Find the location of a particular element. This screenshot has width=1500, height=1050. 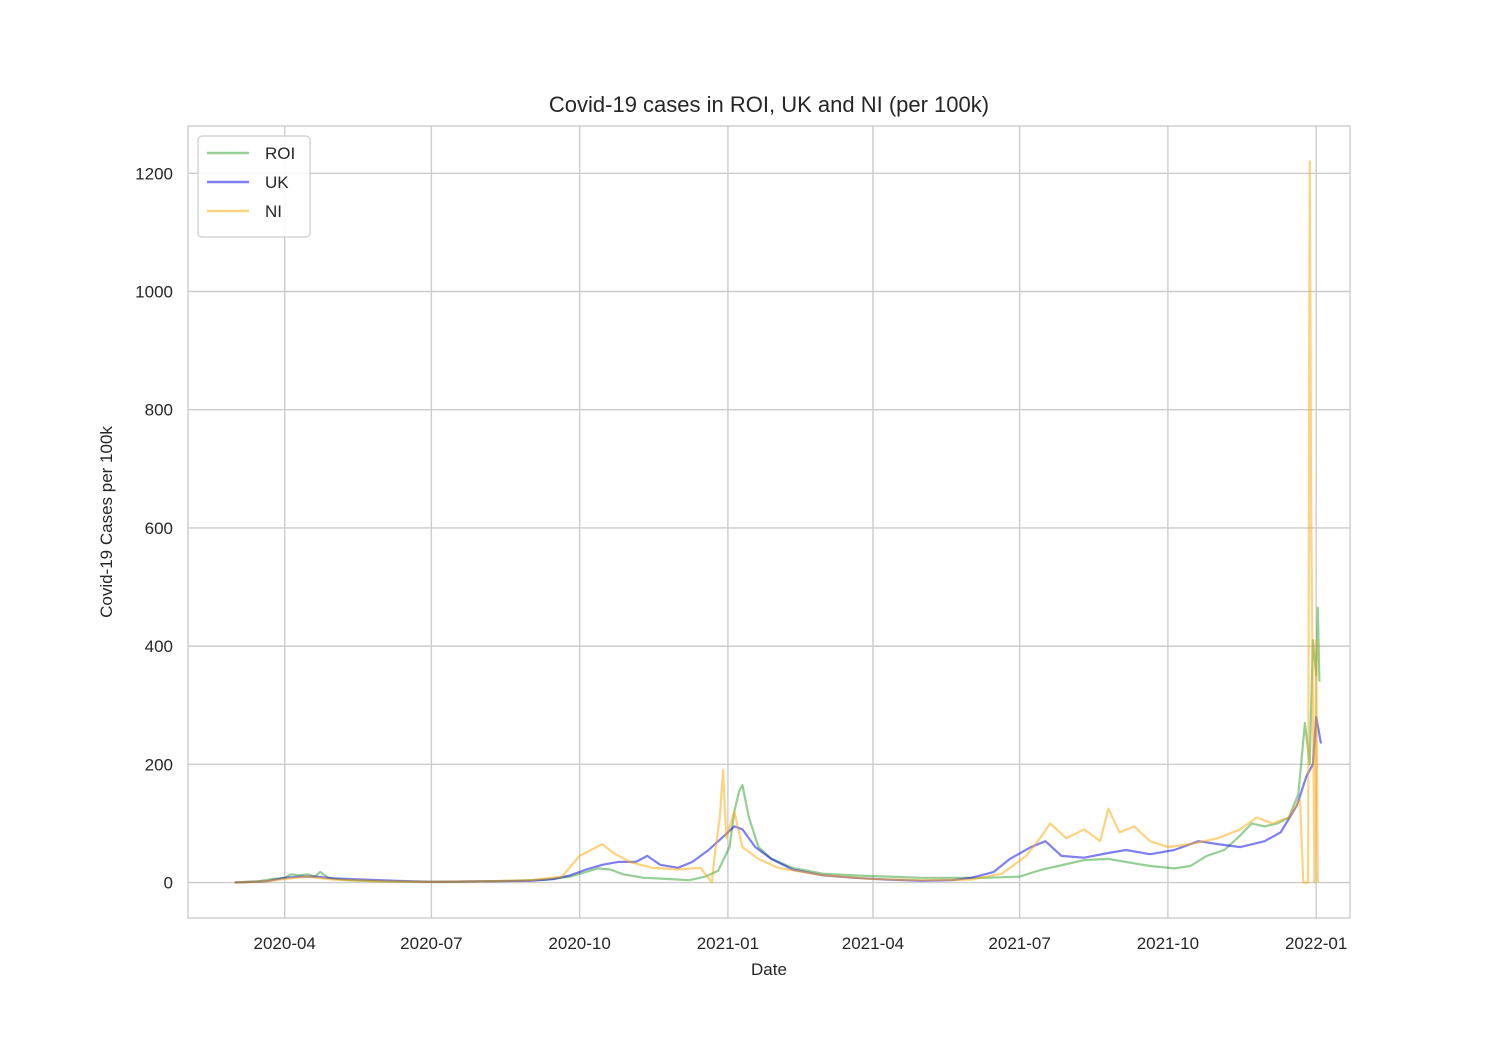

y-axis-label: Covid-19 Cases per 100k is located at coordinates (106, 522).